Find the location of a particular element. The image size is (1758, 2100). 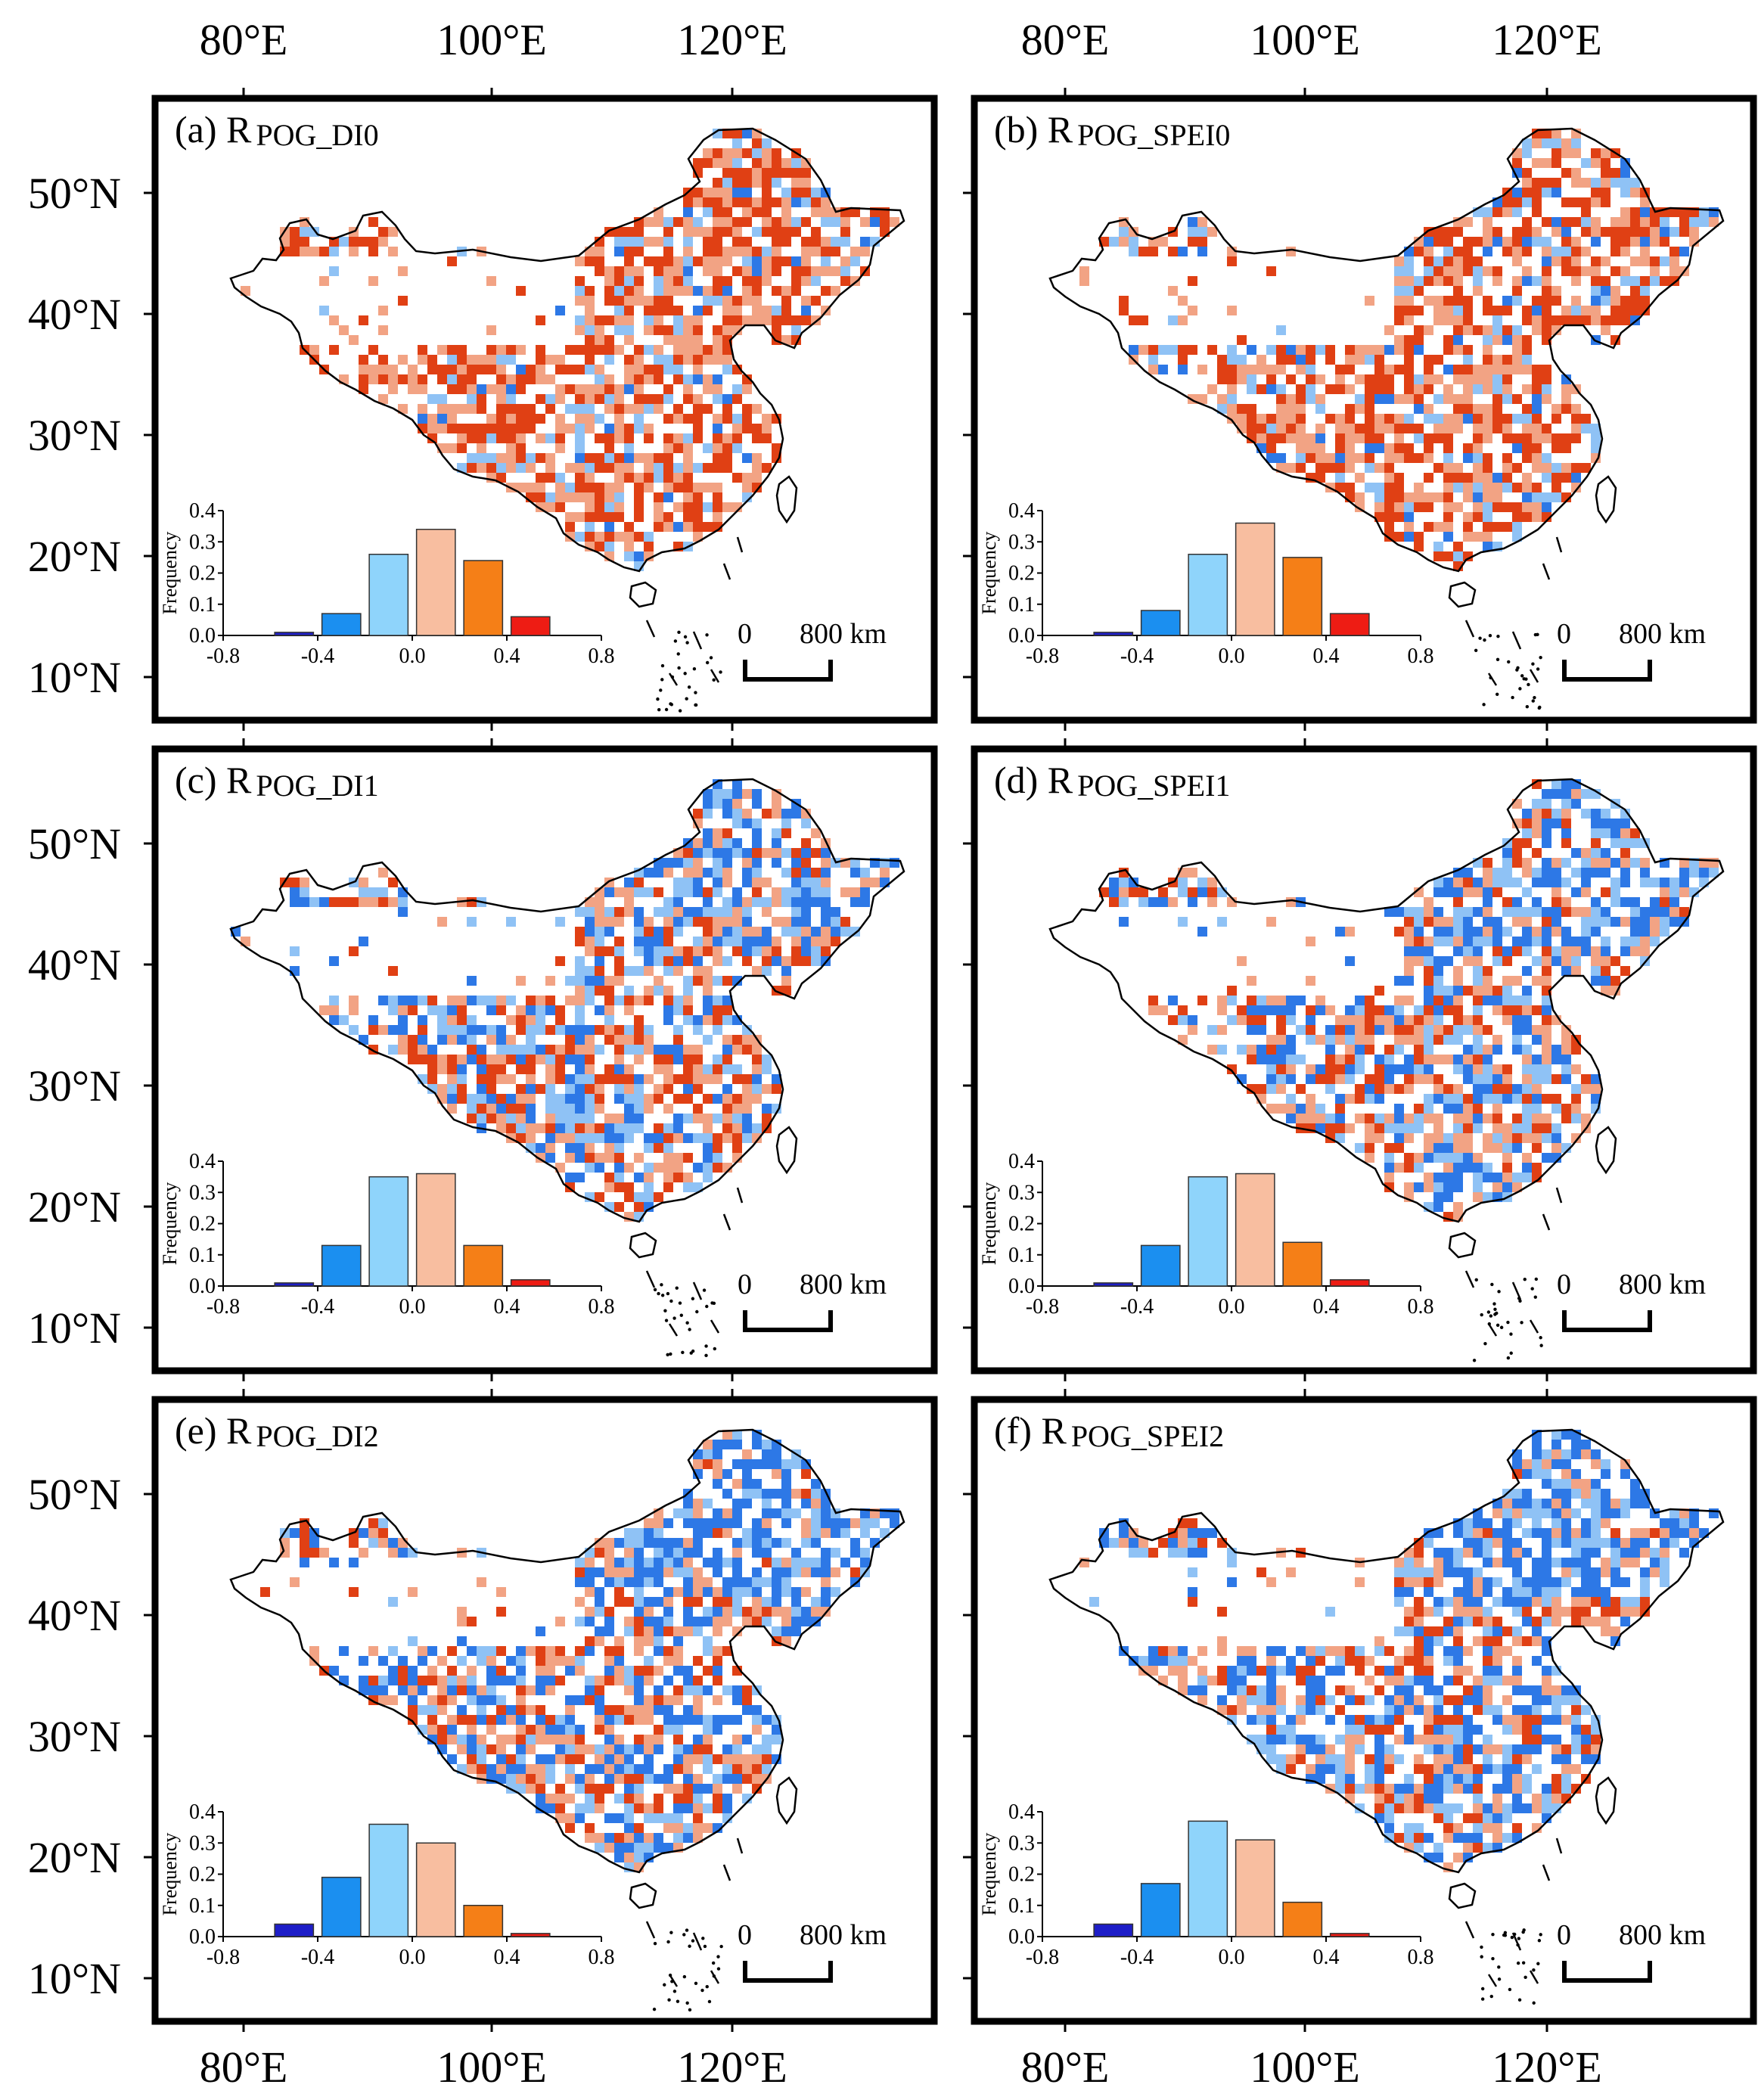

panel-label: (e) R is located at coordinates (213, 1430).